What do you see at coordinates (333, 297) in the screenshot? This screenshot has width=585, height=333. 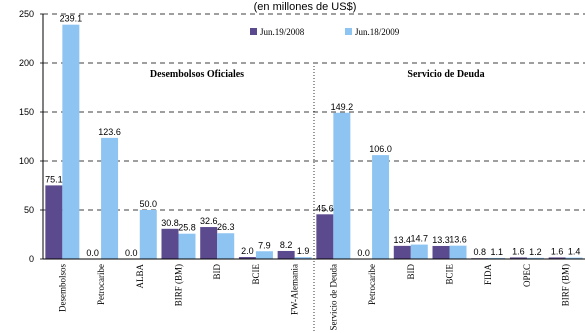 I see `x-tick-label: Servicio de Deuda` at bounding box center [333, 297].